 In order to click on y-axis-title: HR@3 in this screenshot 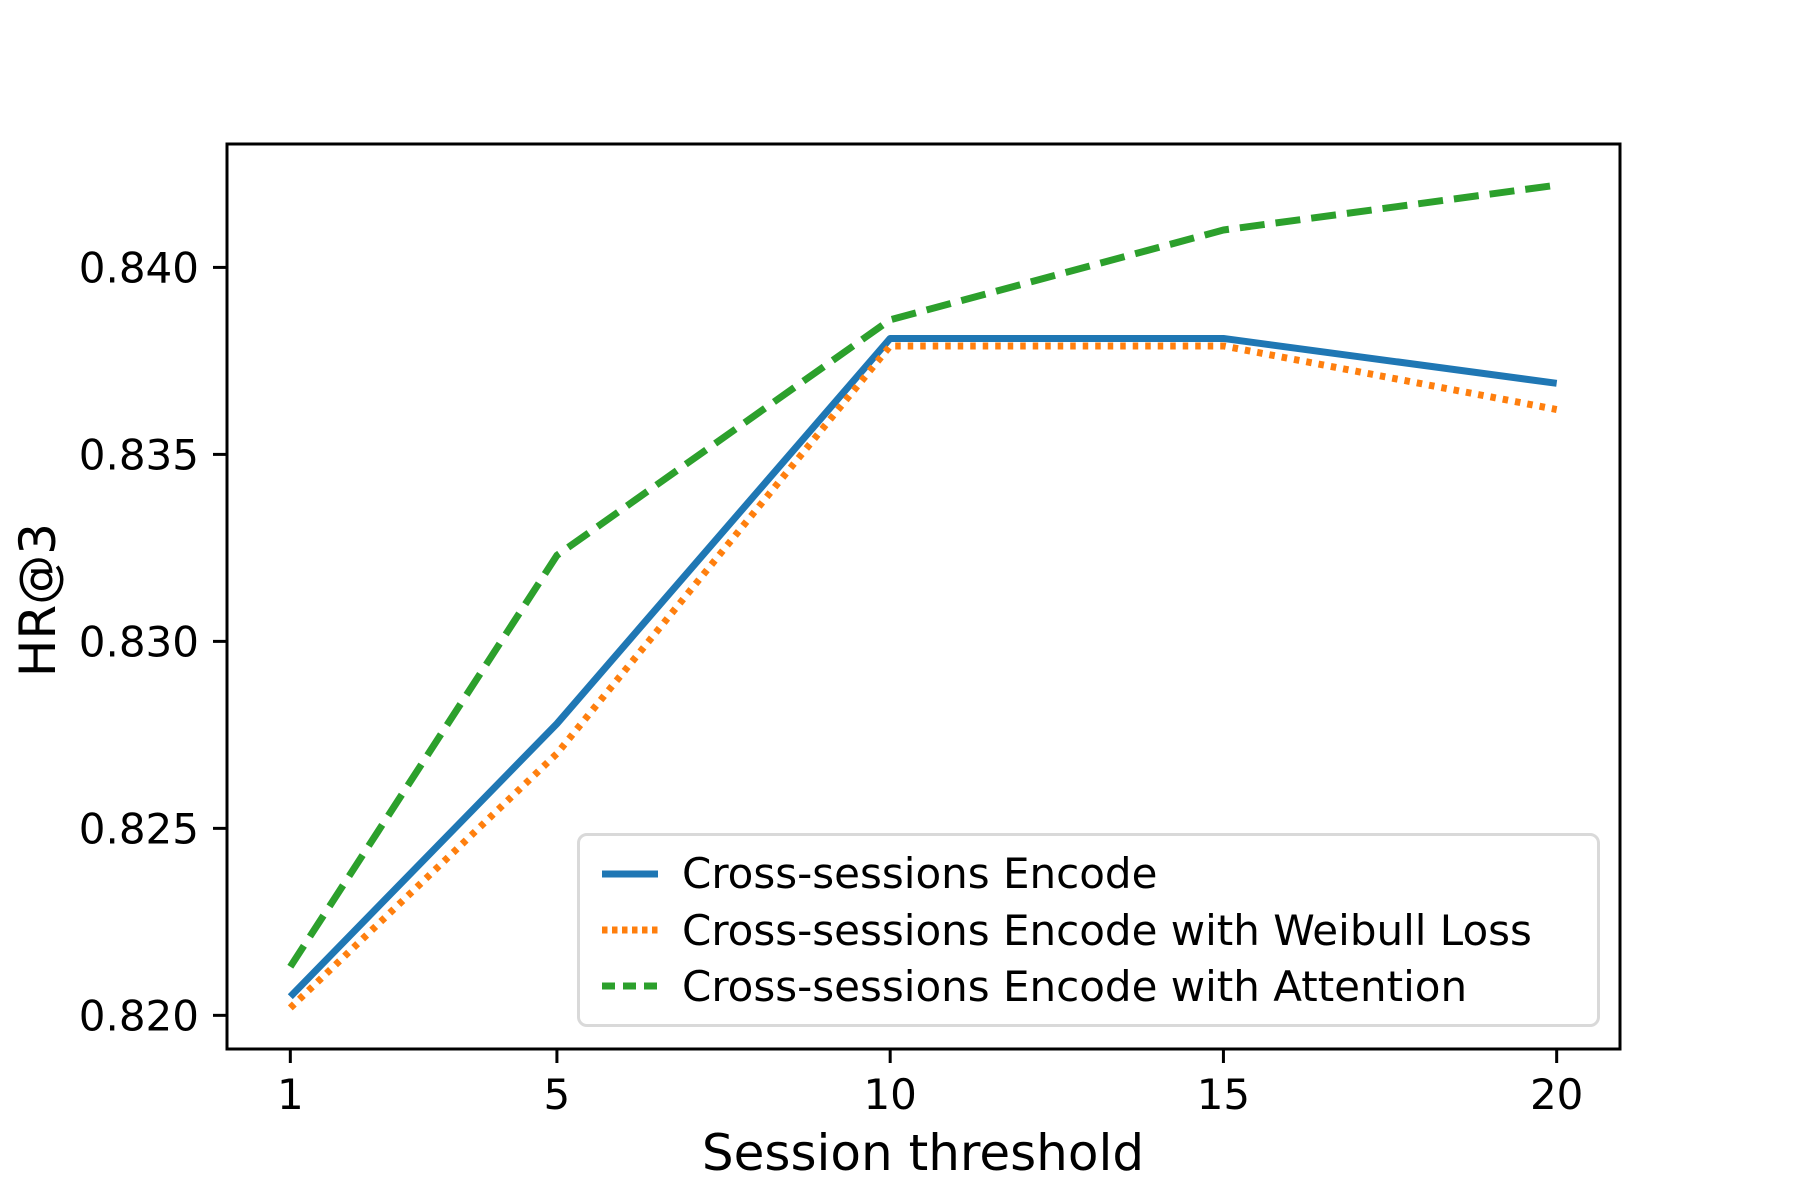, I will do `click(38, 600)`.